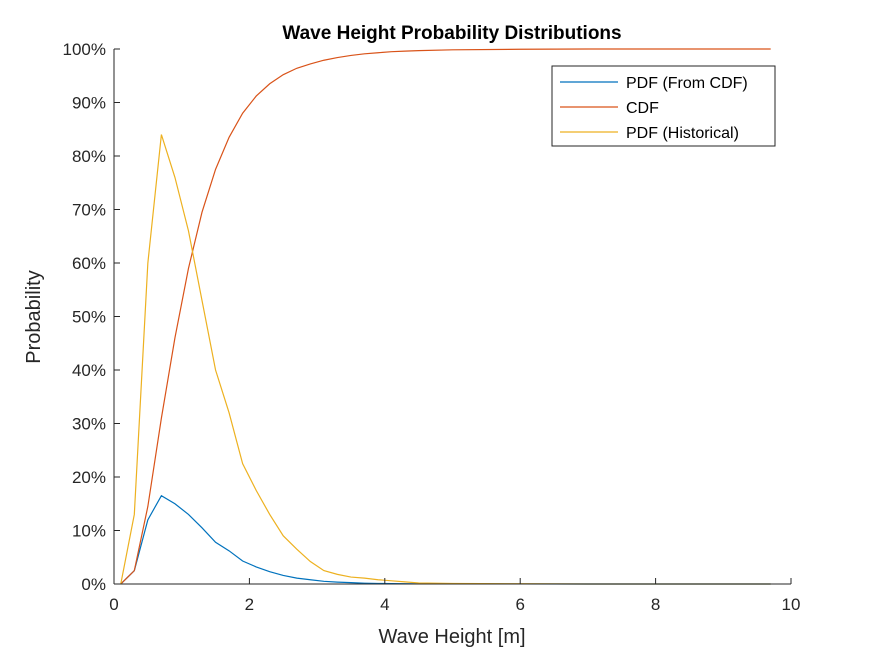  What do you see at coordinates (451, 33) in the screenshot?
I see `chart-title: Wave Height Probability Distributions` at bounding box center [451, 33].